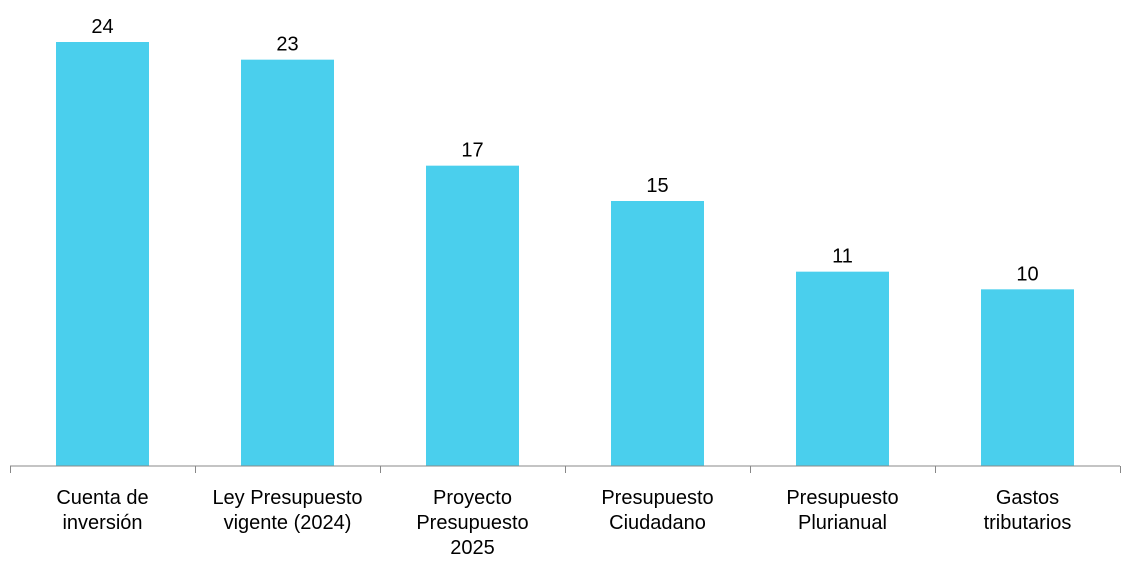 Image resolution: width=1125 pixels, height=563 pixels. Describe the element at coordinates (288, 523) in the screenshot. I see `category-label-line: vigente (2024)` at that location.